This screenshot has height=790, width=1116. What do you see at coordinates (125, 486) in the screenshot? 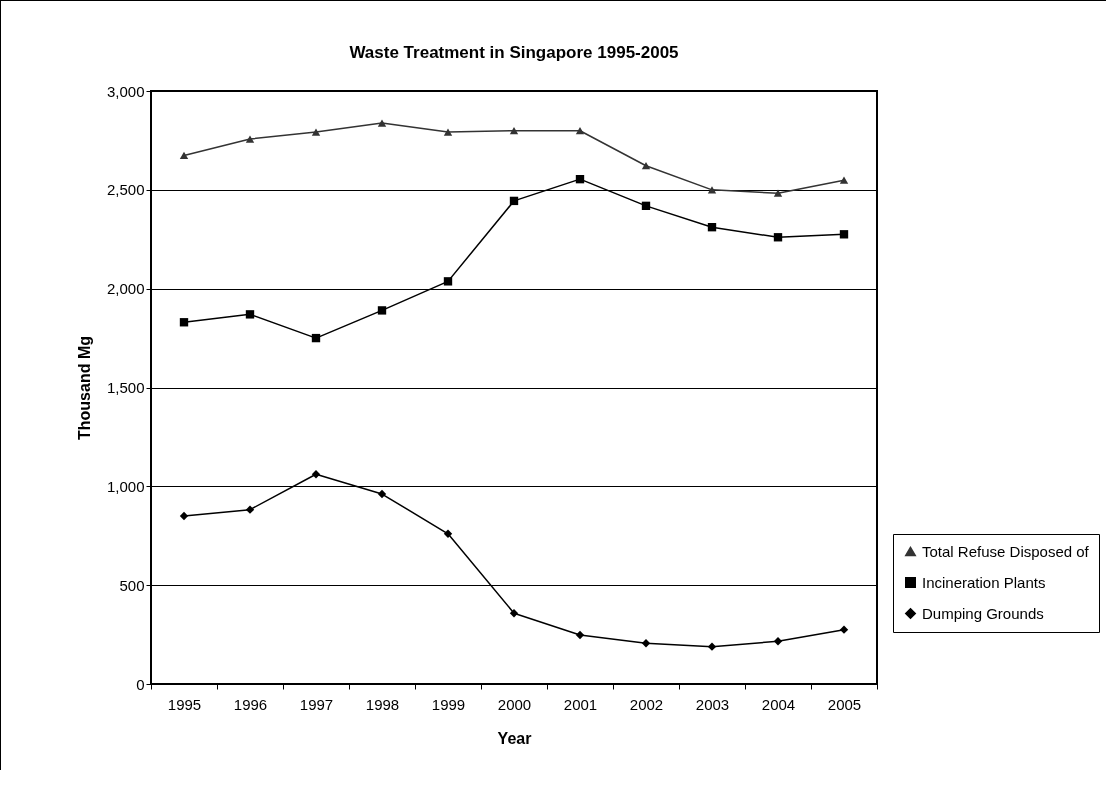
I see `y-tick-label: 1,000` at bounding box center [125, 486].